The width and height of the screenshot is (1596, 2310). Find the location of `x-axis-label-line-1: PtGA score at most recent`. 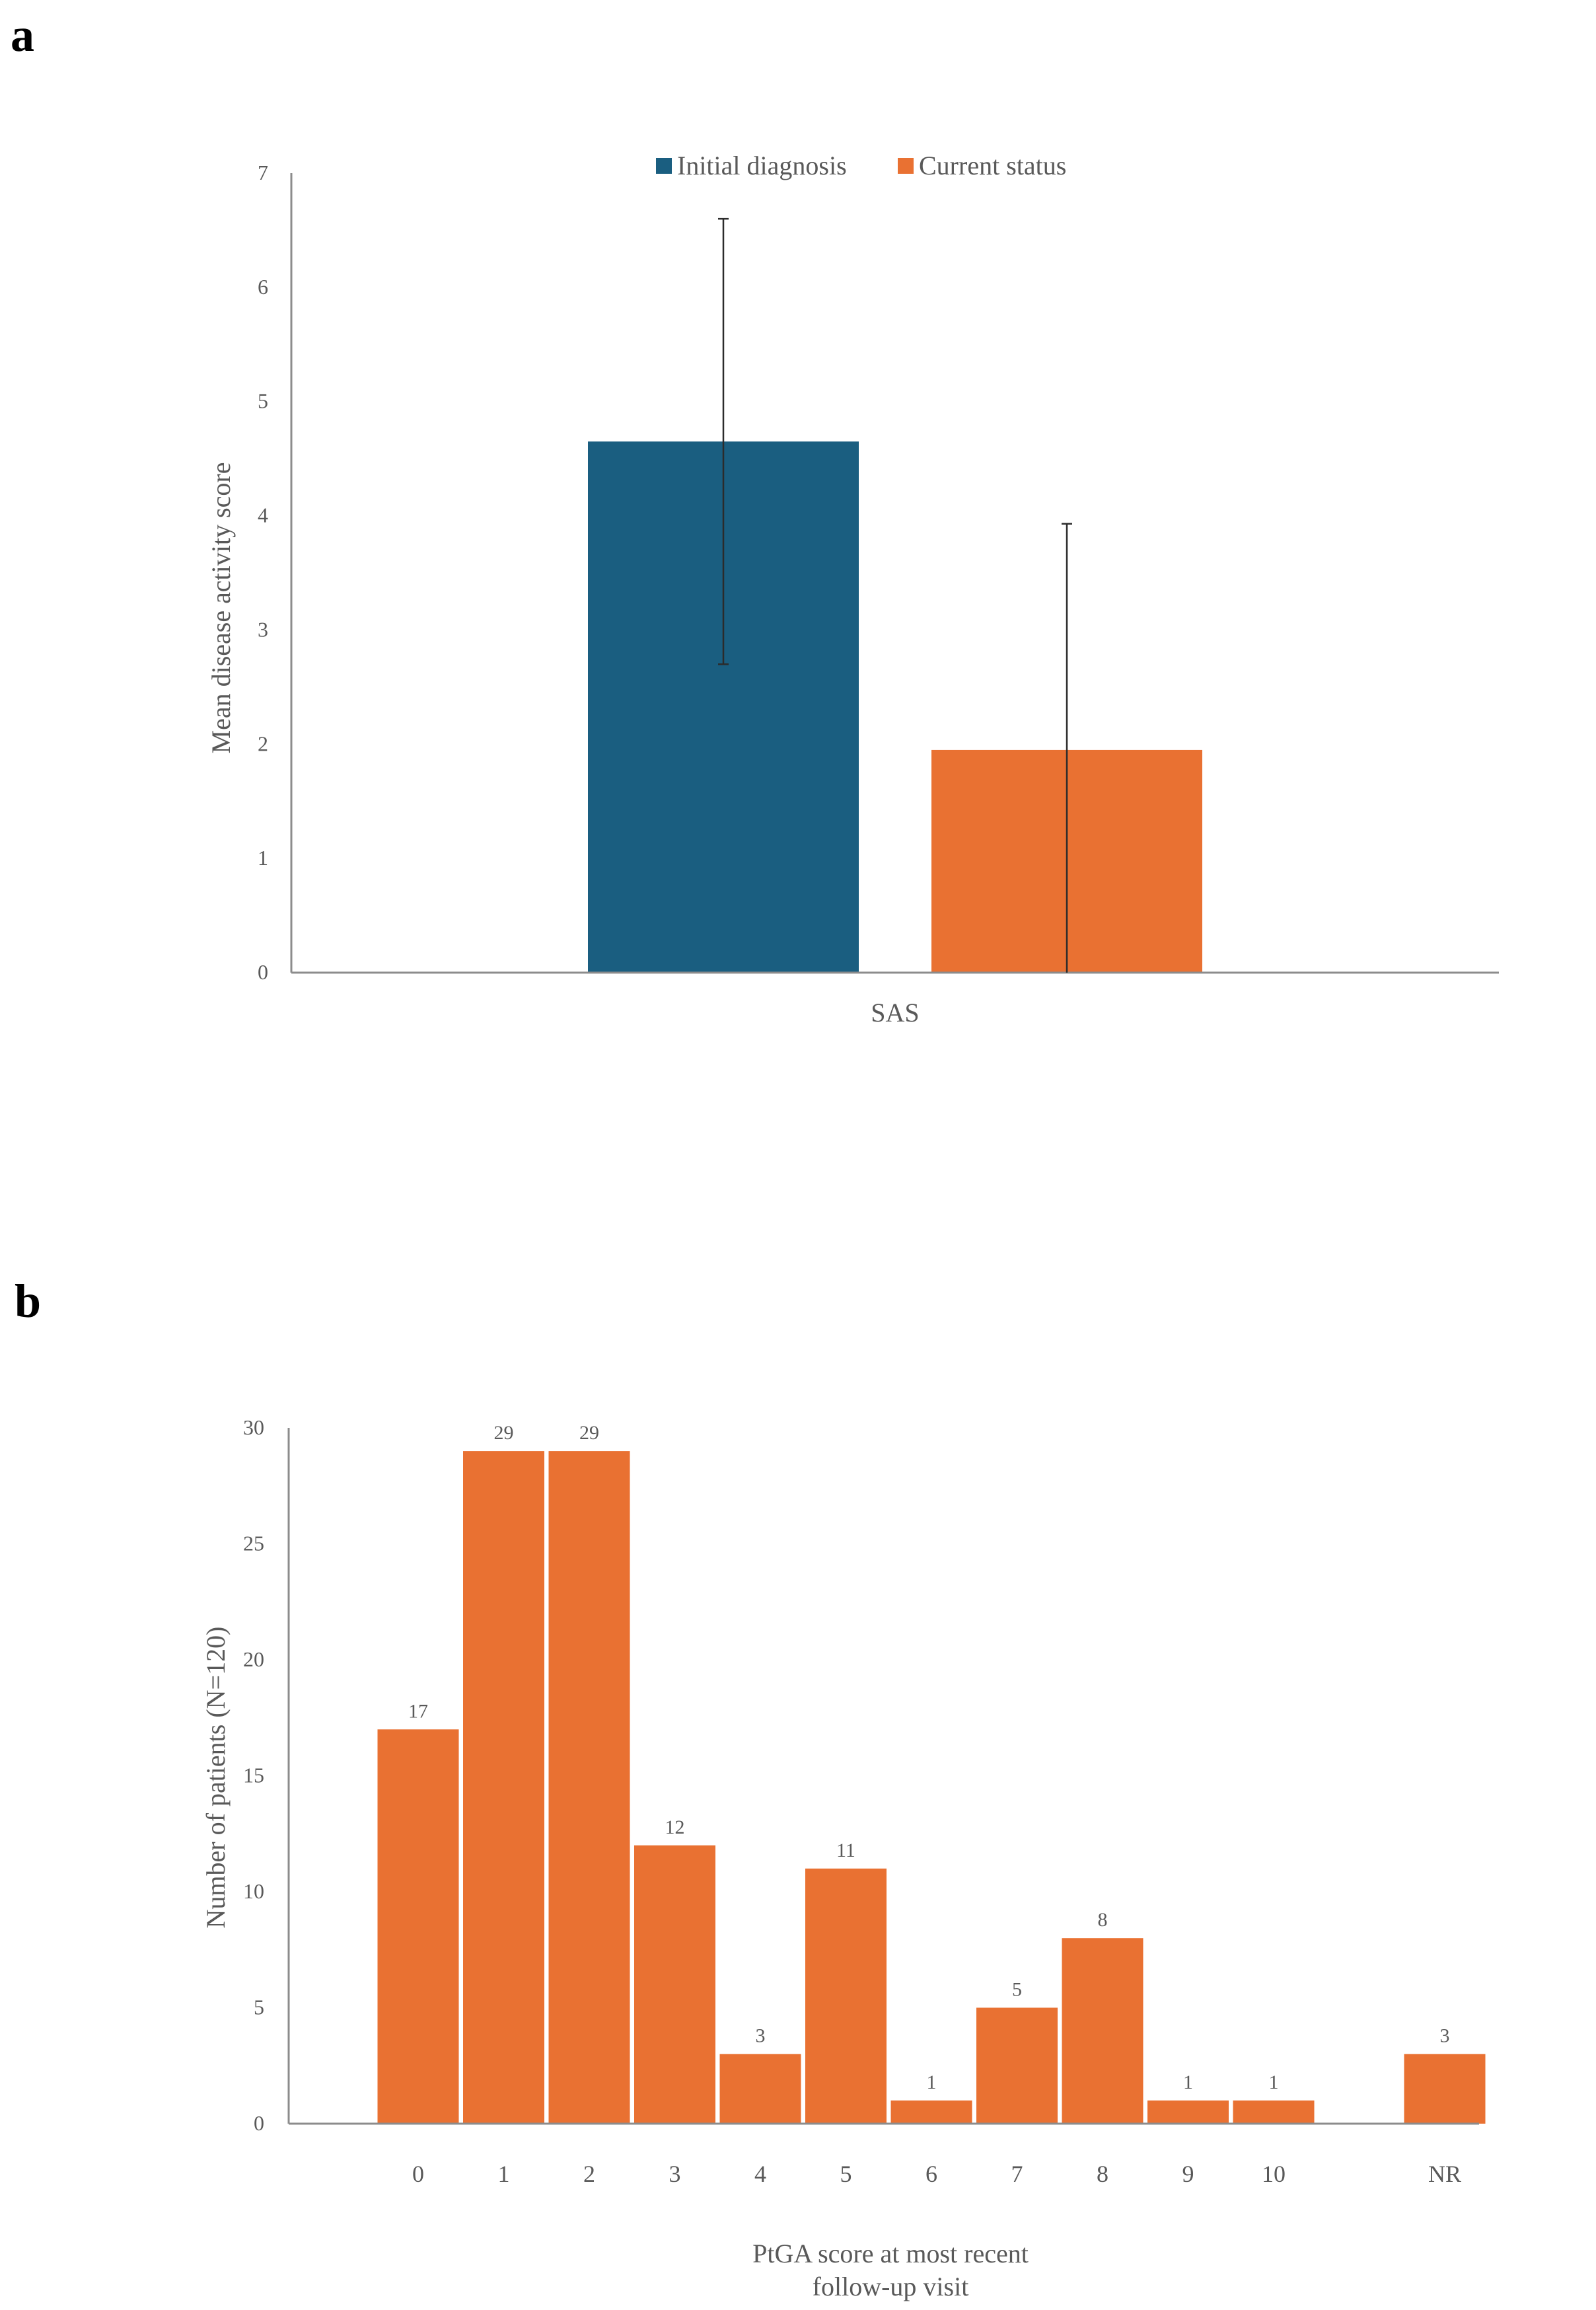

x-axis-label-line-1: PtGA score at most recent is located at coordinates (890, 2253).